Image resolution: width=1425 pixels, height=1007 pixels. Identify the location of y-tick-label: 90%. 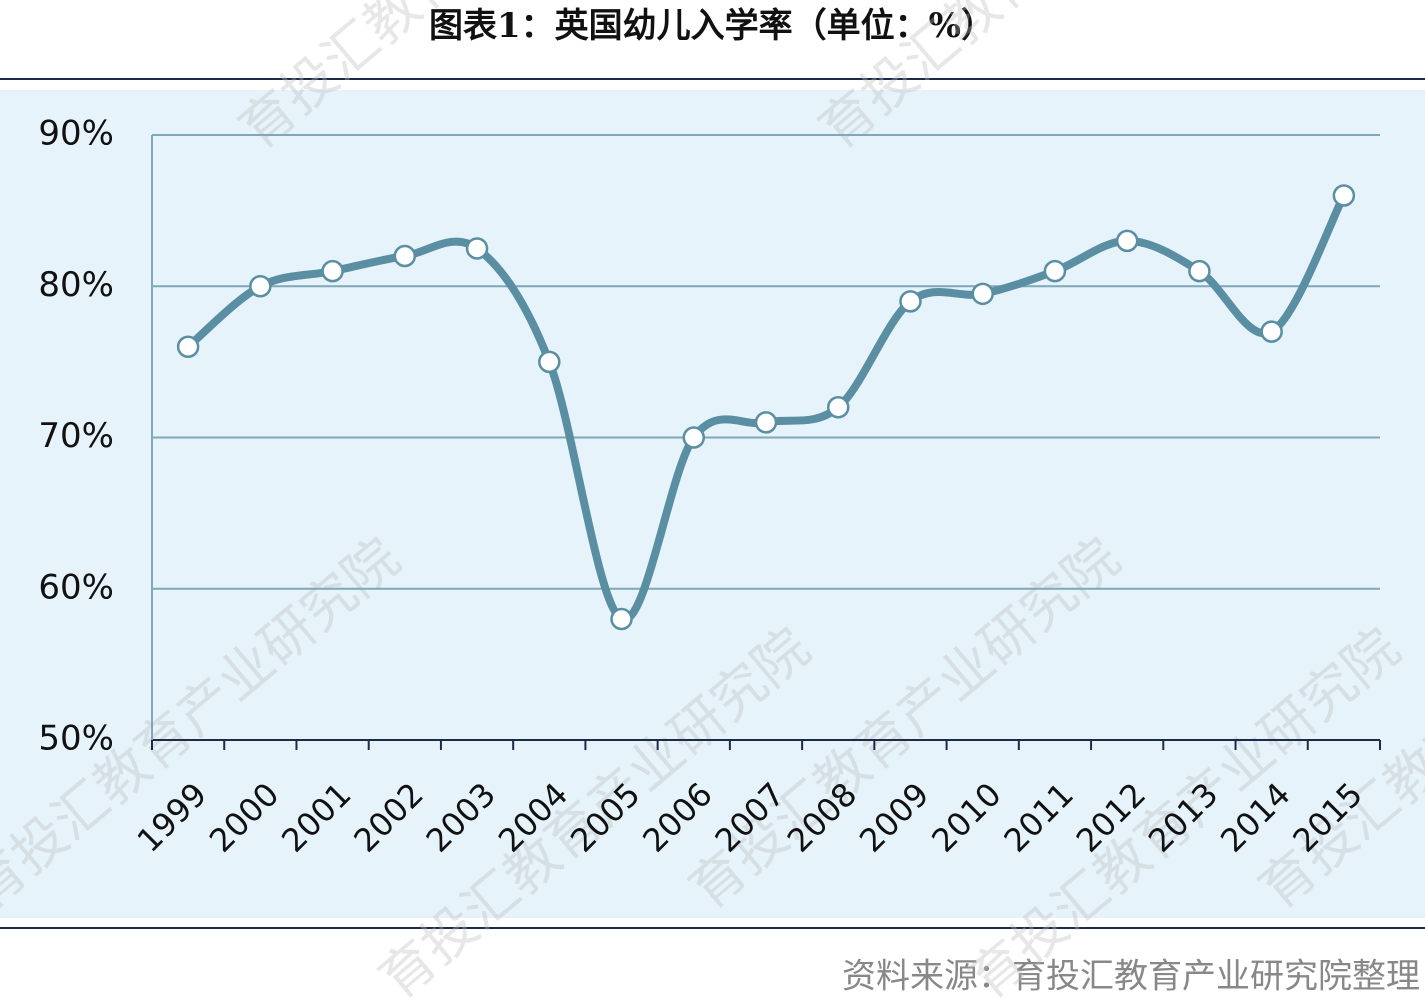
(76, 134).